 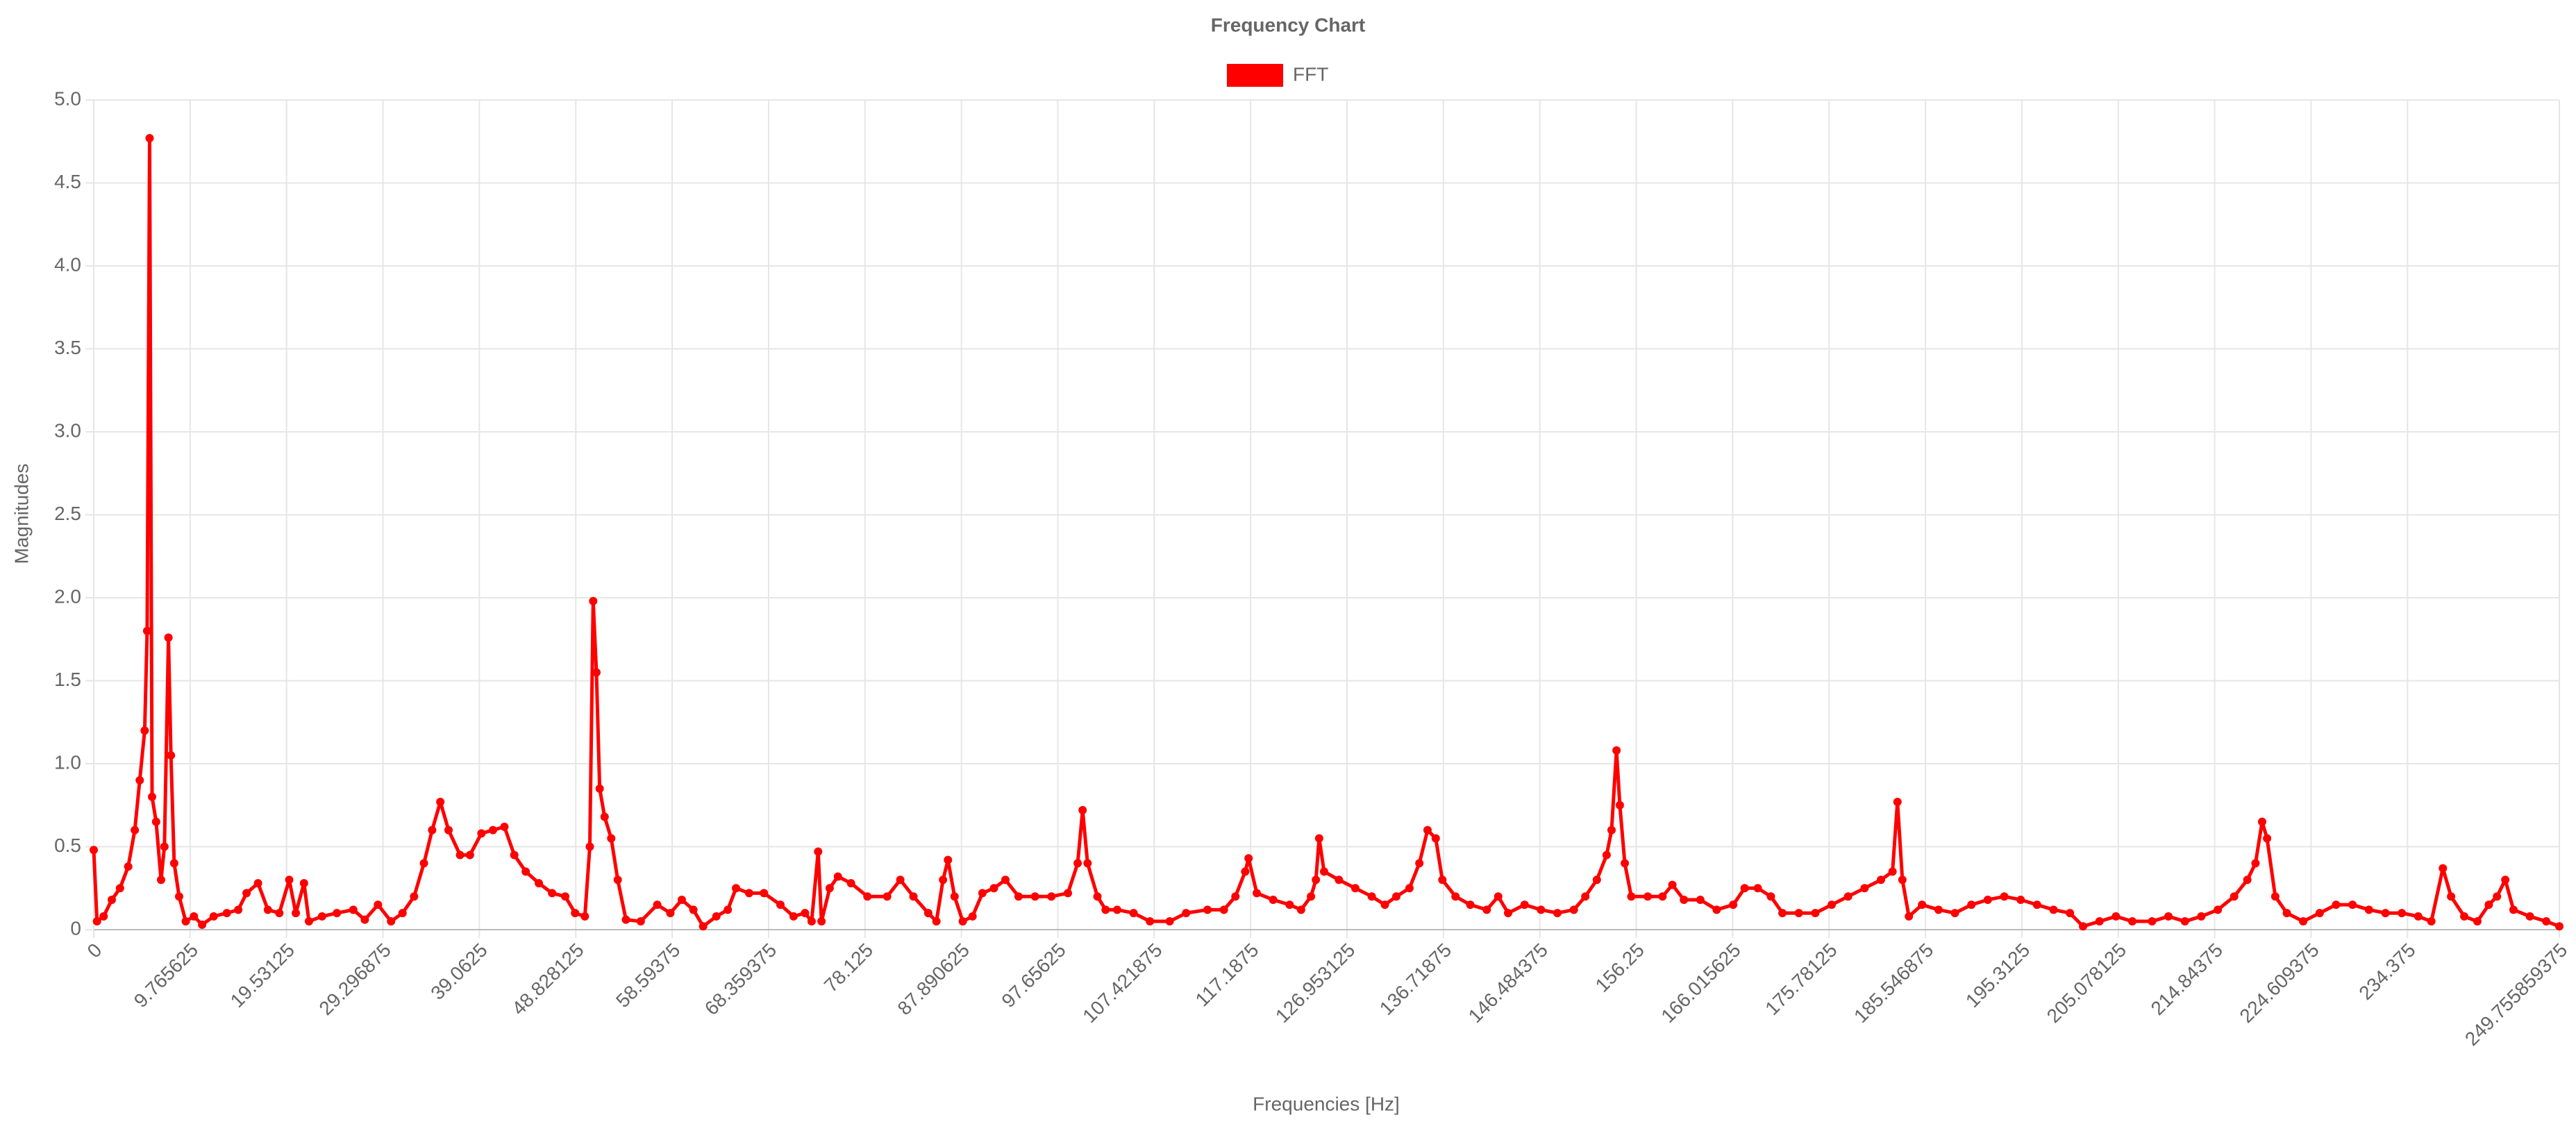 I want to click on y-tick-label: 3.5, so click(x=67, y=347).